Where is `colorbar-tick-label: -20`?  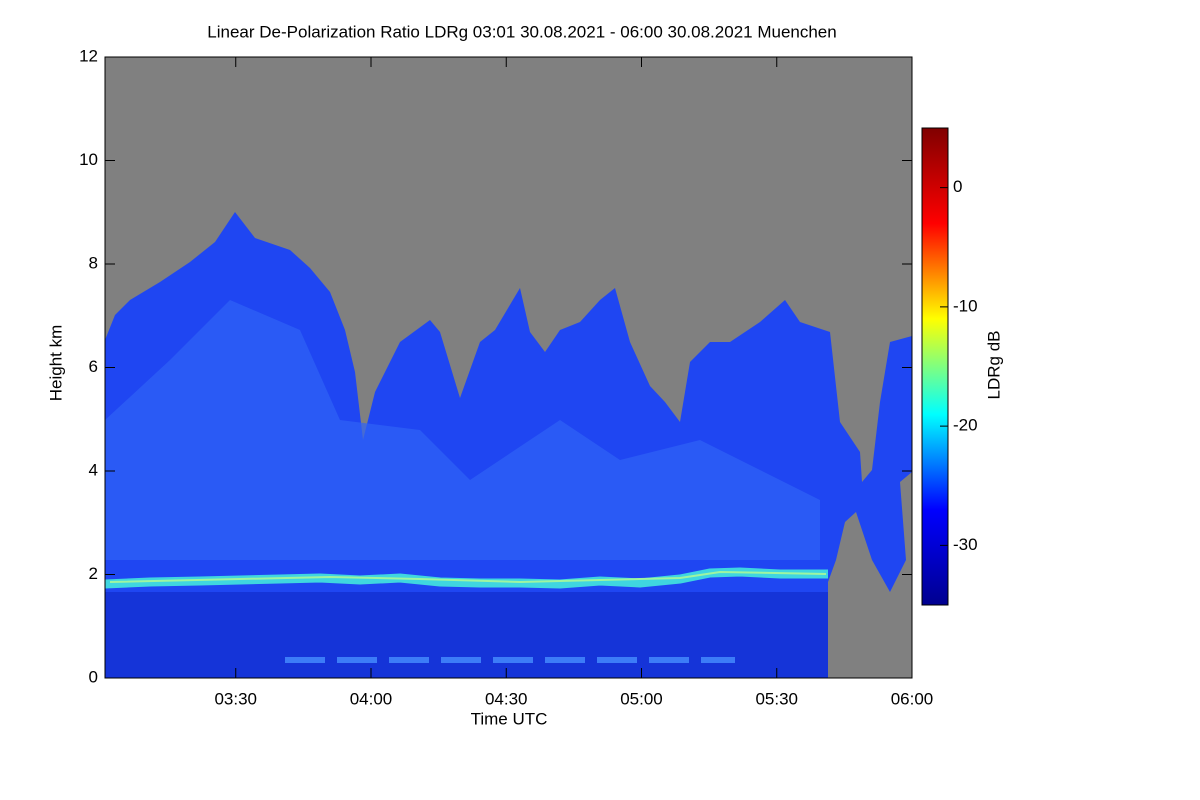
colorbar-tick-label: -20 is located at coordinates (965, 425).